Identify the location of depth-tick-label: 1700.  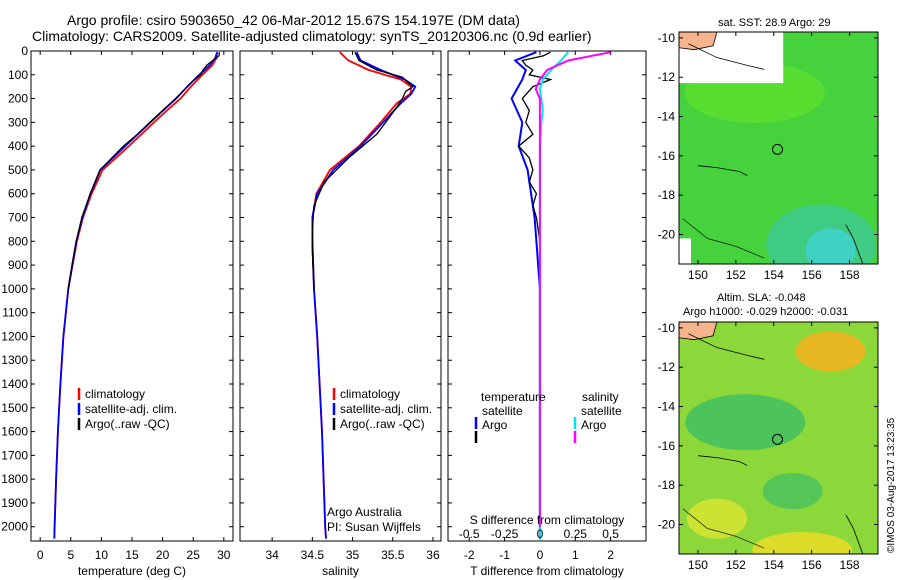
(14, 455).